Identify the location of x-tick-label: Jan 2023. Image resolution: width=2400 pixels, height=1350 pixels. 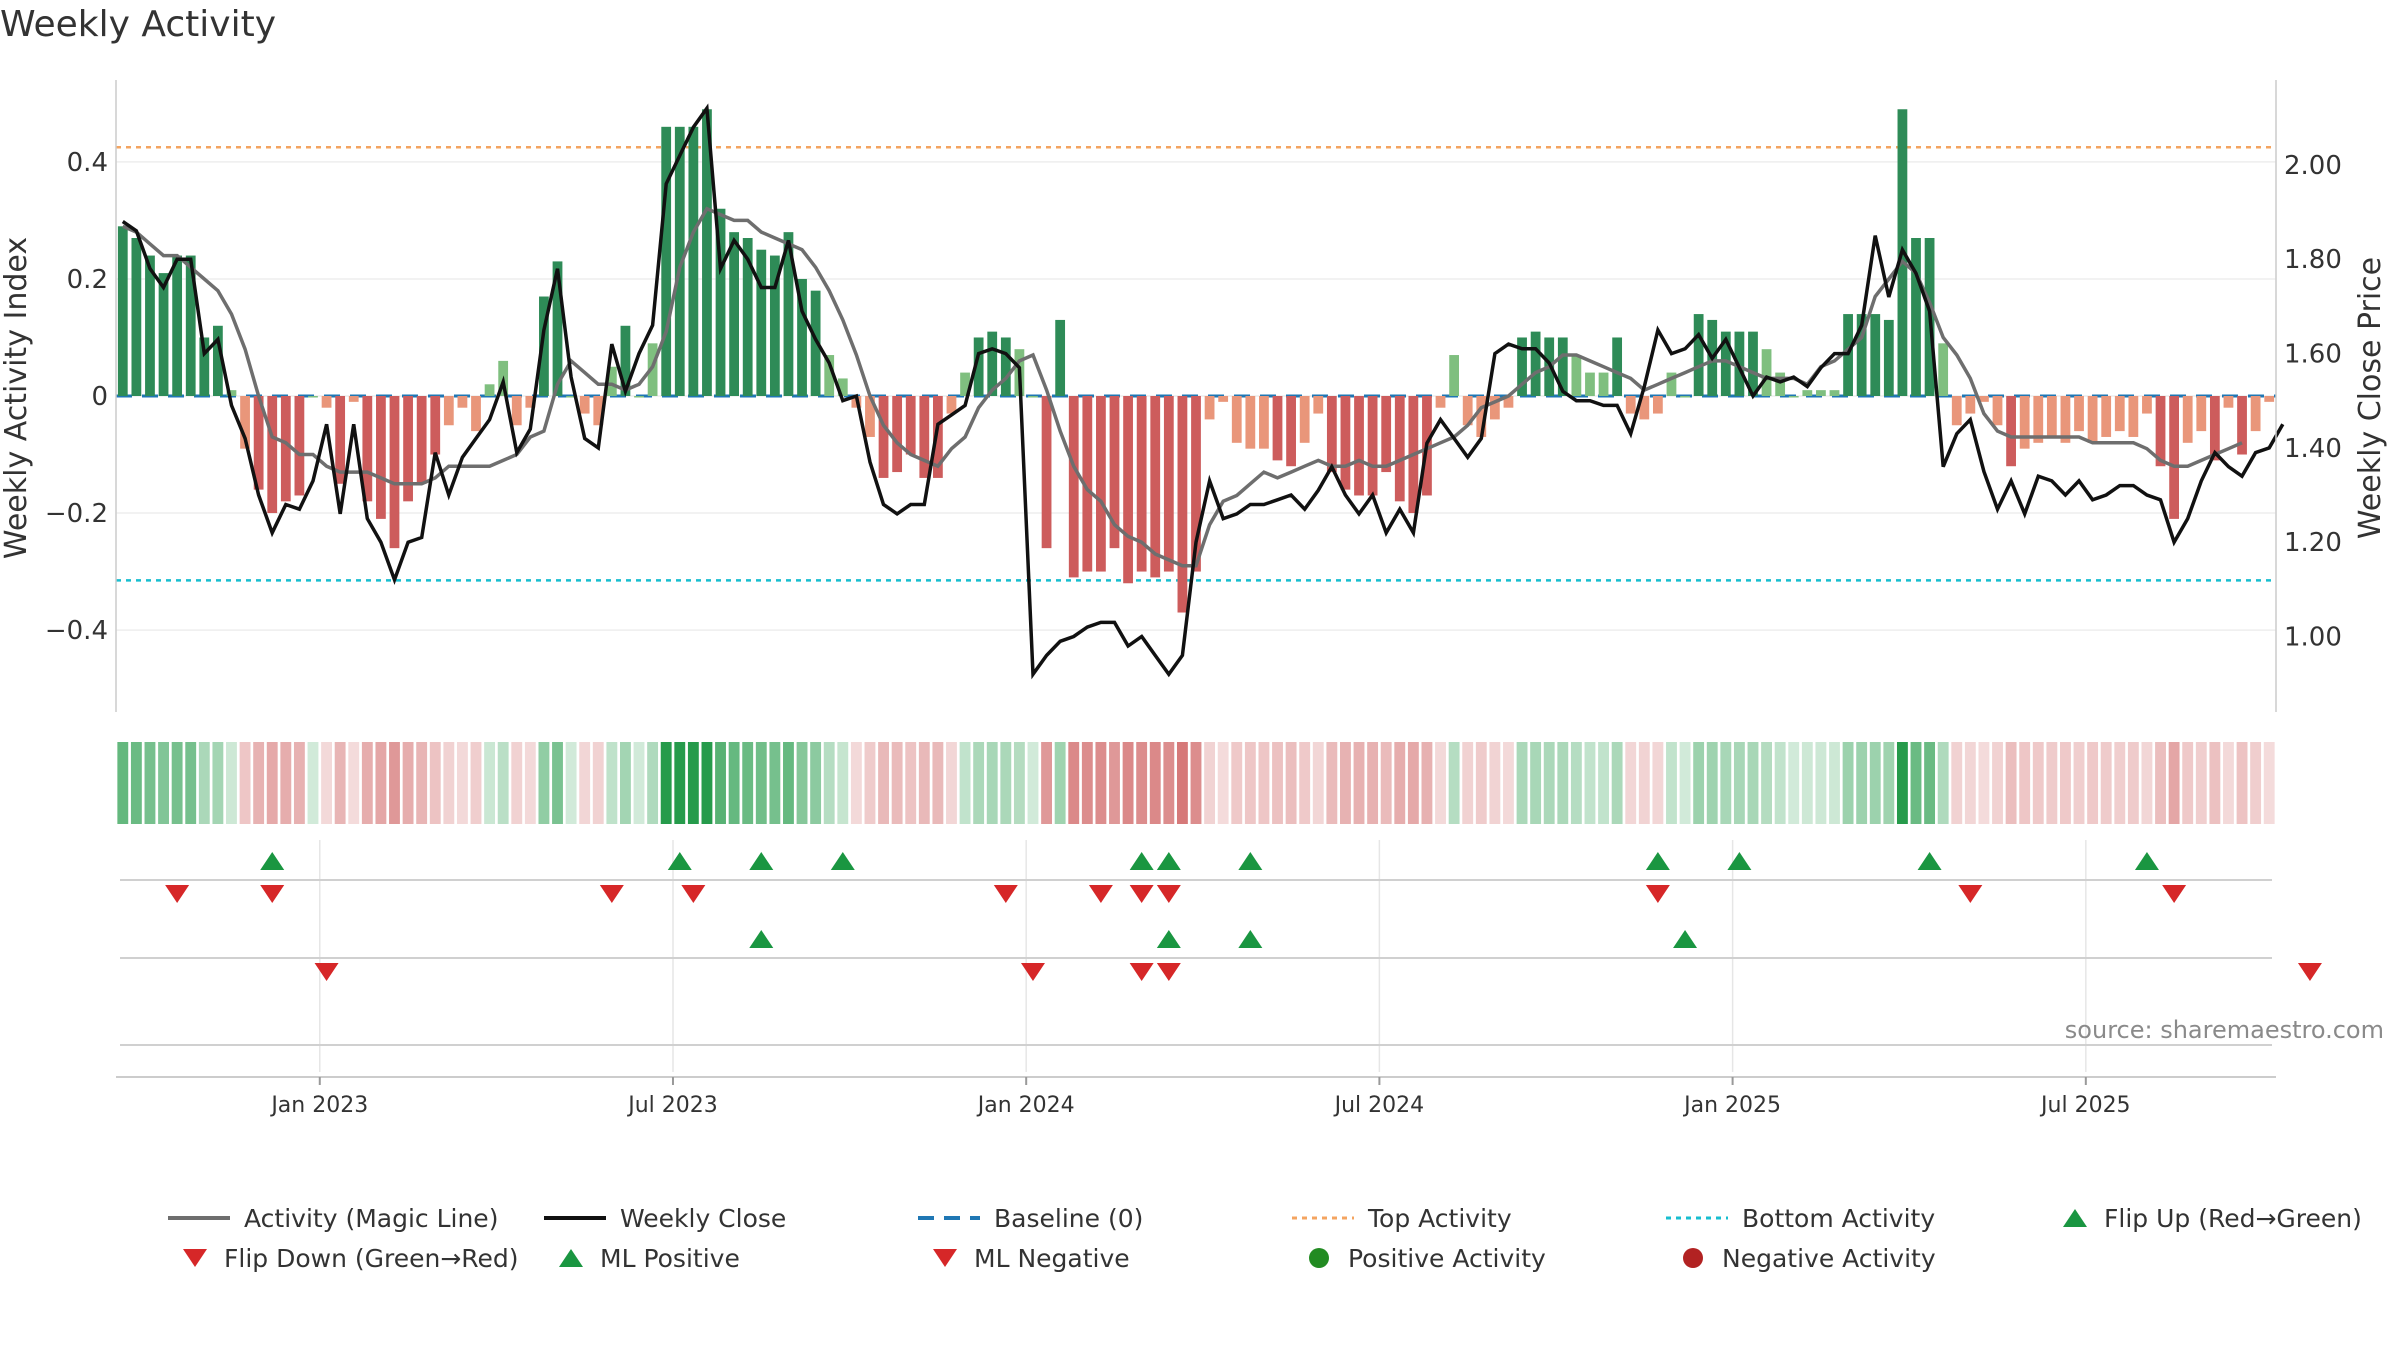
(318, 1105).